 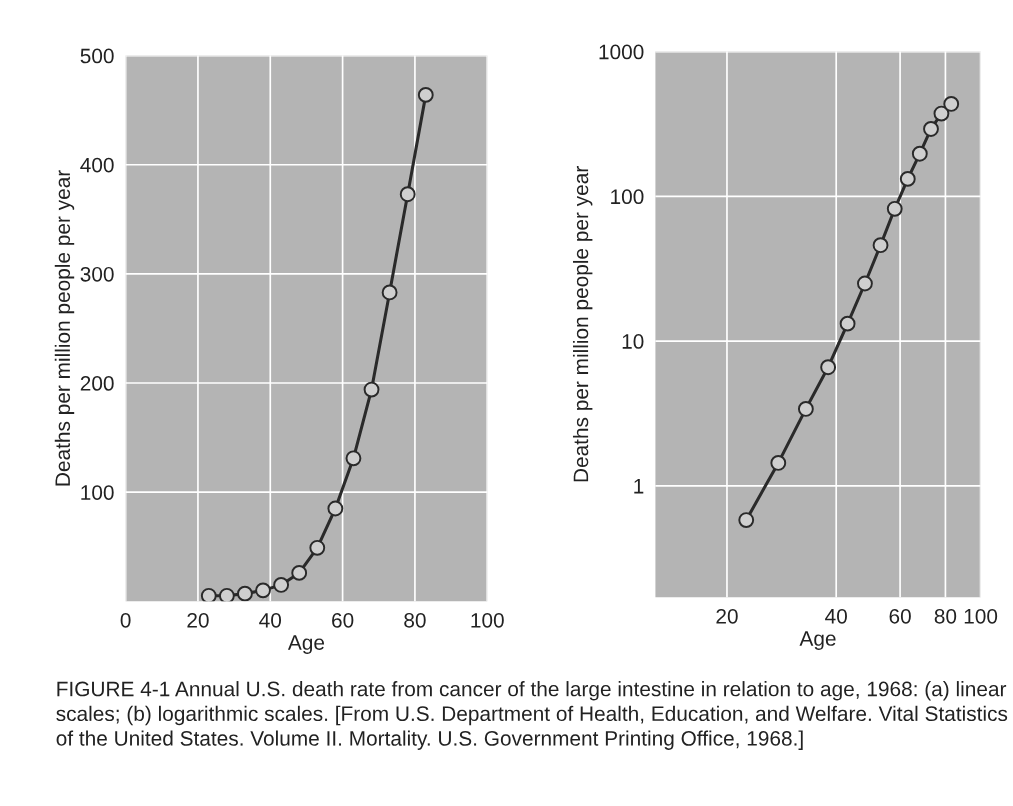 What do you see at coordinates (639, 486) in the screenshot?
I see `y-tick-label: 1` at bounding box center [639, 486].